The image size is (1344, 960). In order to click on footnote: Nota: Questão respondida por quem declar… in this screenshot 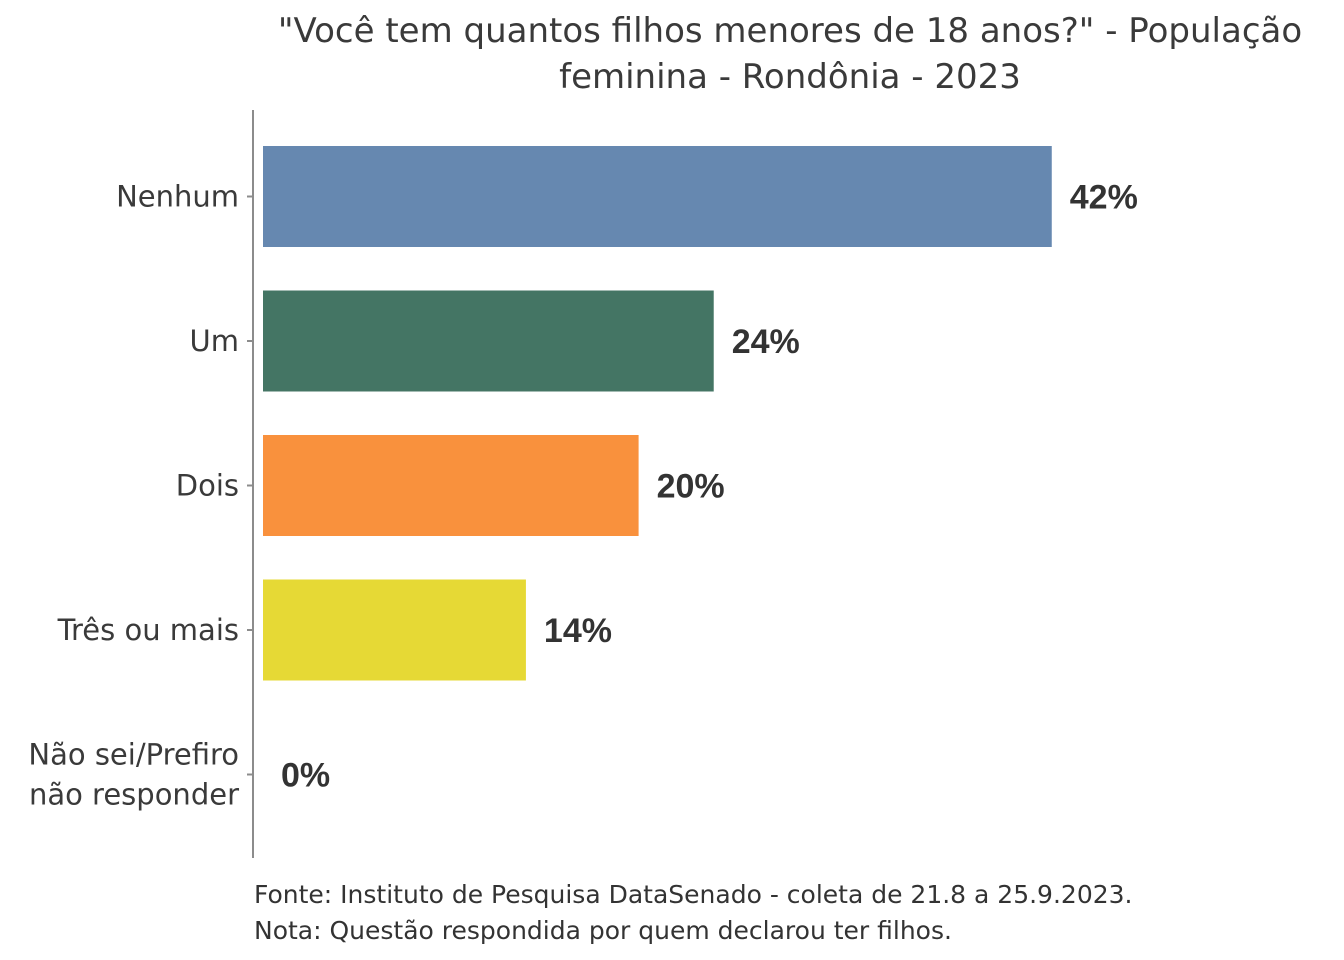, I will do `click(603, 930)`.